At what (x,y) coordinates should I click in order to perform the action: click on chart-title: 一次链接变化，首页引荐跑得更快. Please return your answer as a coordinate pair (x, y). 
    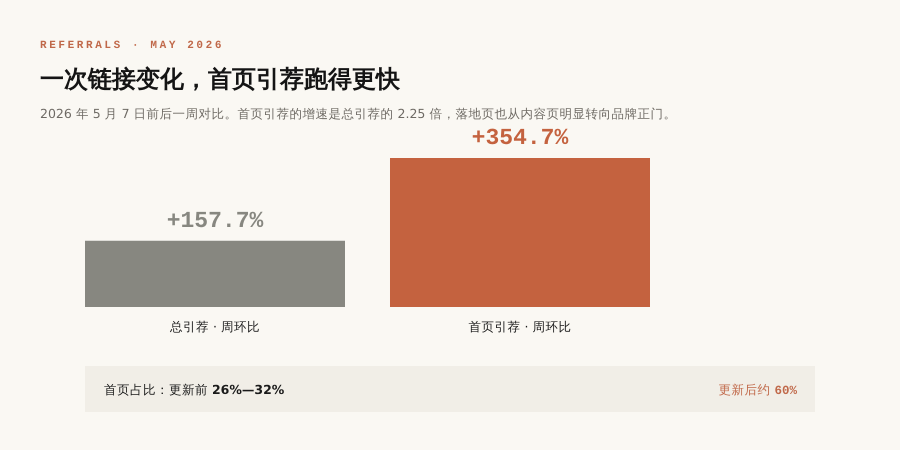
    Looking at the image, I should click on (220, 79).